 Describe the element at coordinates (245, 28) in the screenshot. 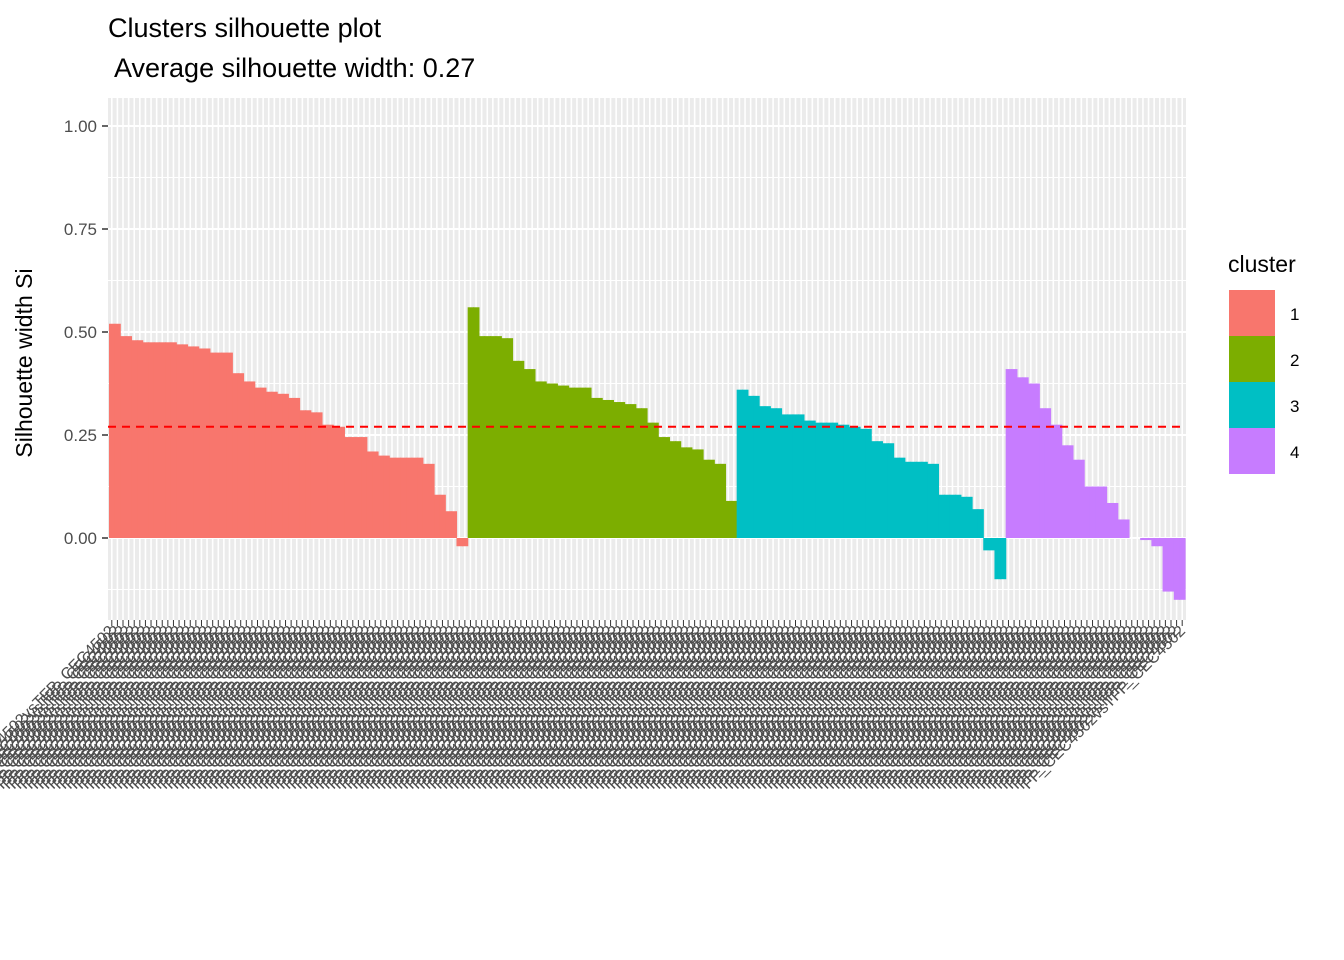

I see `chart-title: Clusters silhouette plot` at that location.